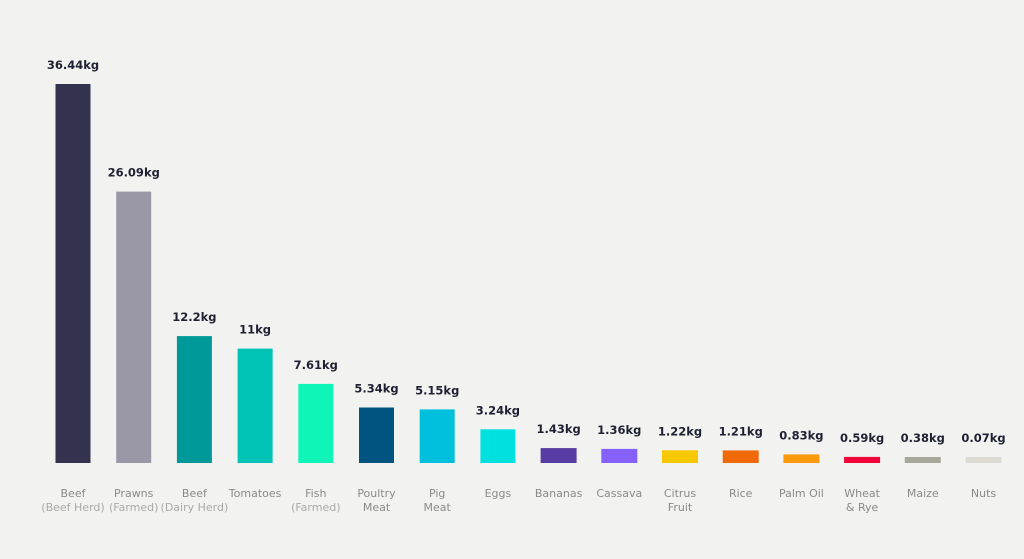 This screenshot has width=1024, height=559. What do you see at coordinates (72, 507) in the screenshot?
I see `category-label: (Beef Herd)` at bounding box center [72, 507].